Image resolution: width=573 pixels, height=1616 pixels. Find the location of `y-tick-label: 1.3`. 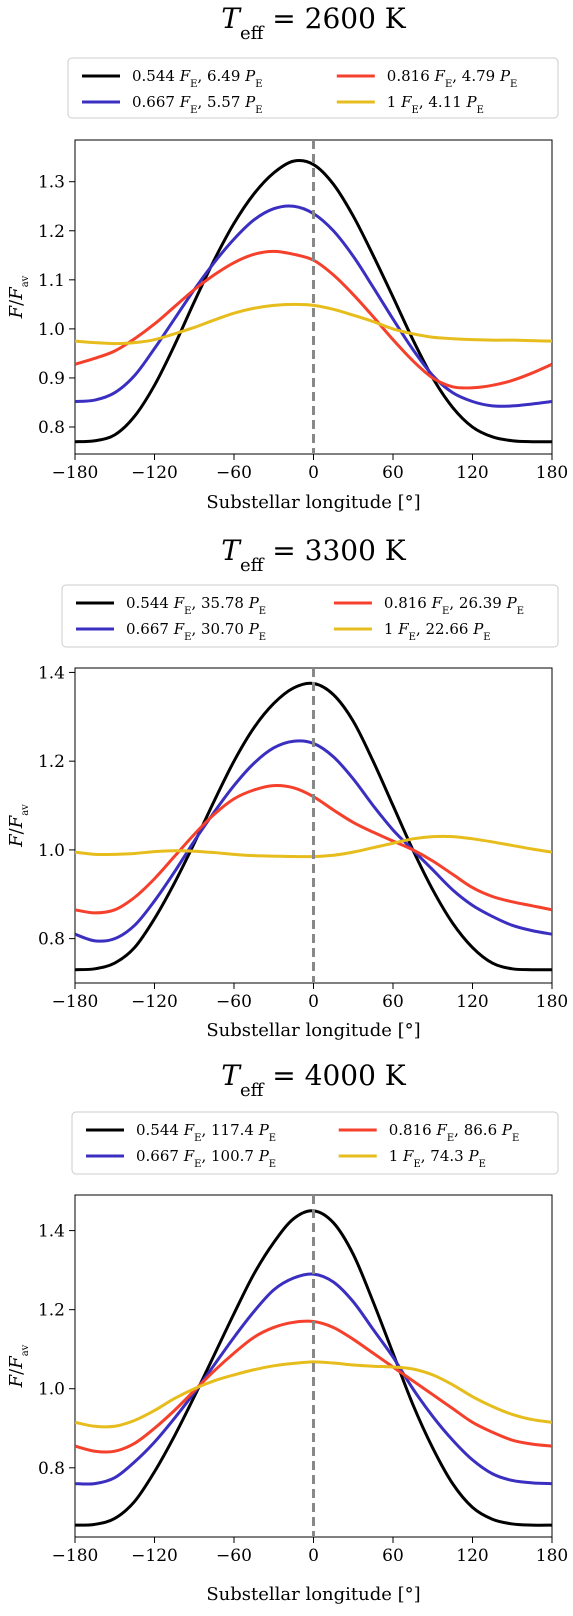

y-tick-label: 1.3 is located at coordinates (51, 183).